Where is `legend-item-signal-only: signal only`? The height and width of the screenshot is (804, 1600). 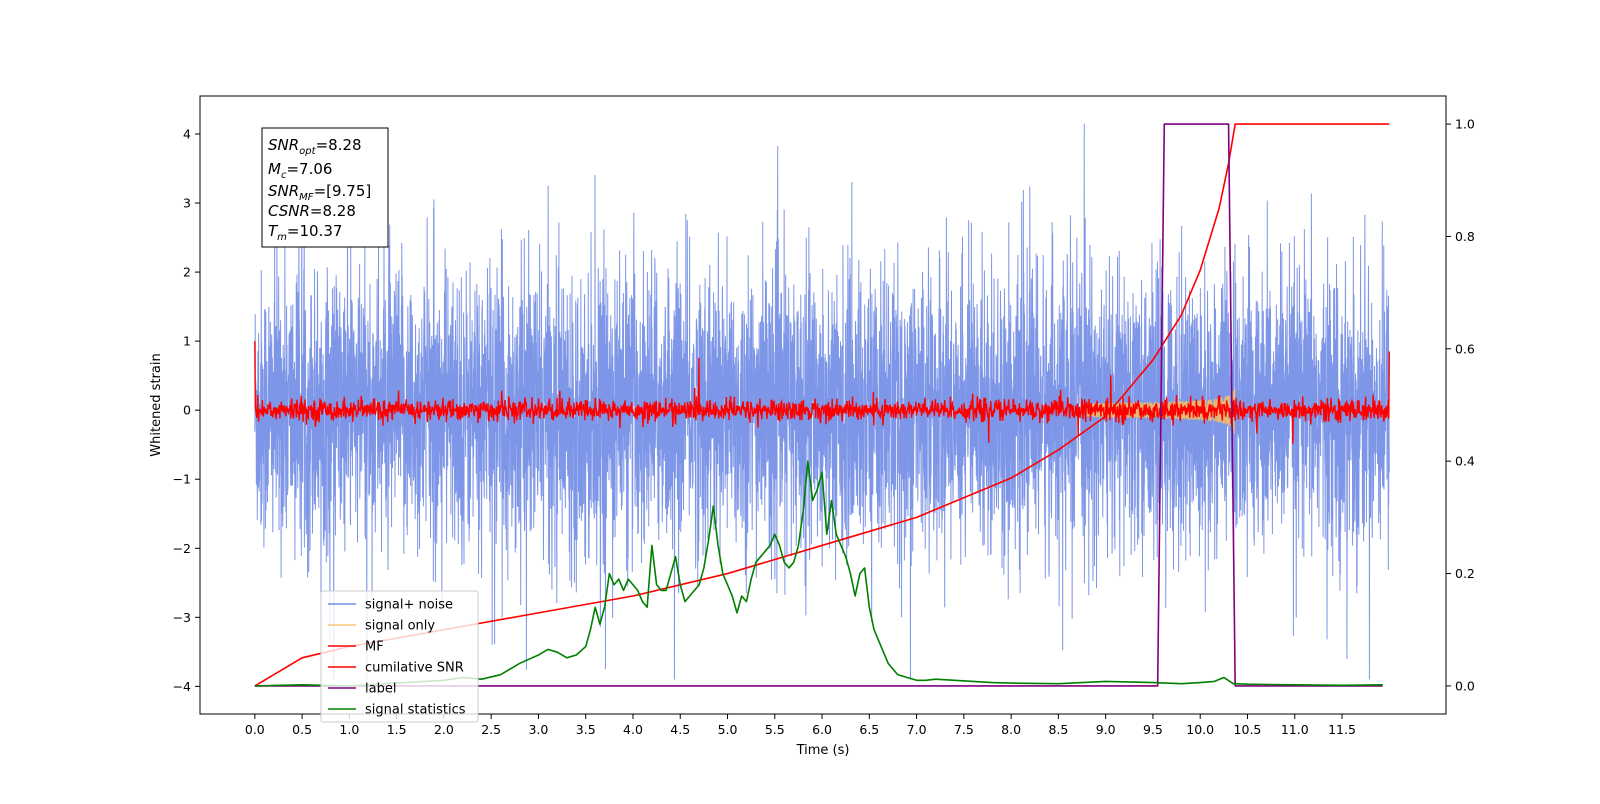 legend-item-signal-only: signal only is located at coordinates (381, 626).